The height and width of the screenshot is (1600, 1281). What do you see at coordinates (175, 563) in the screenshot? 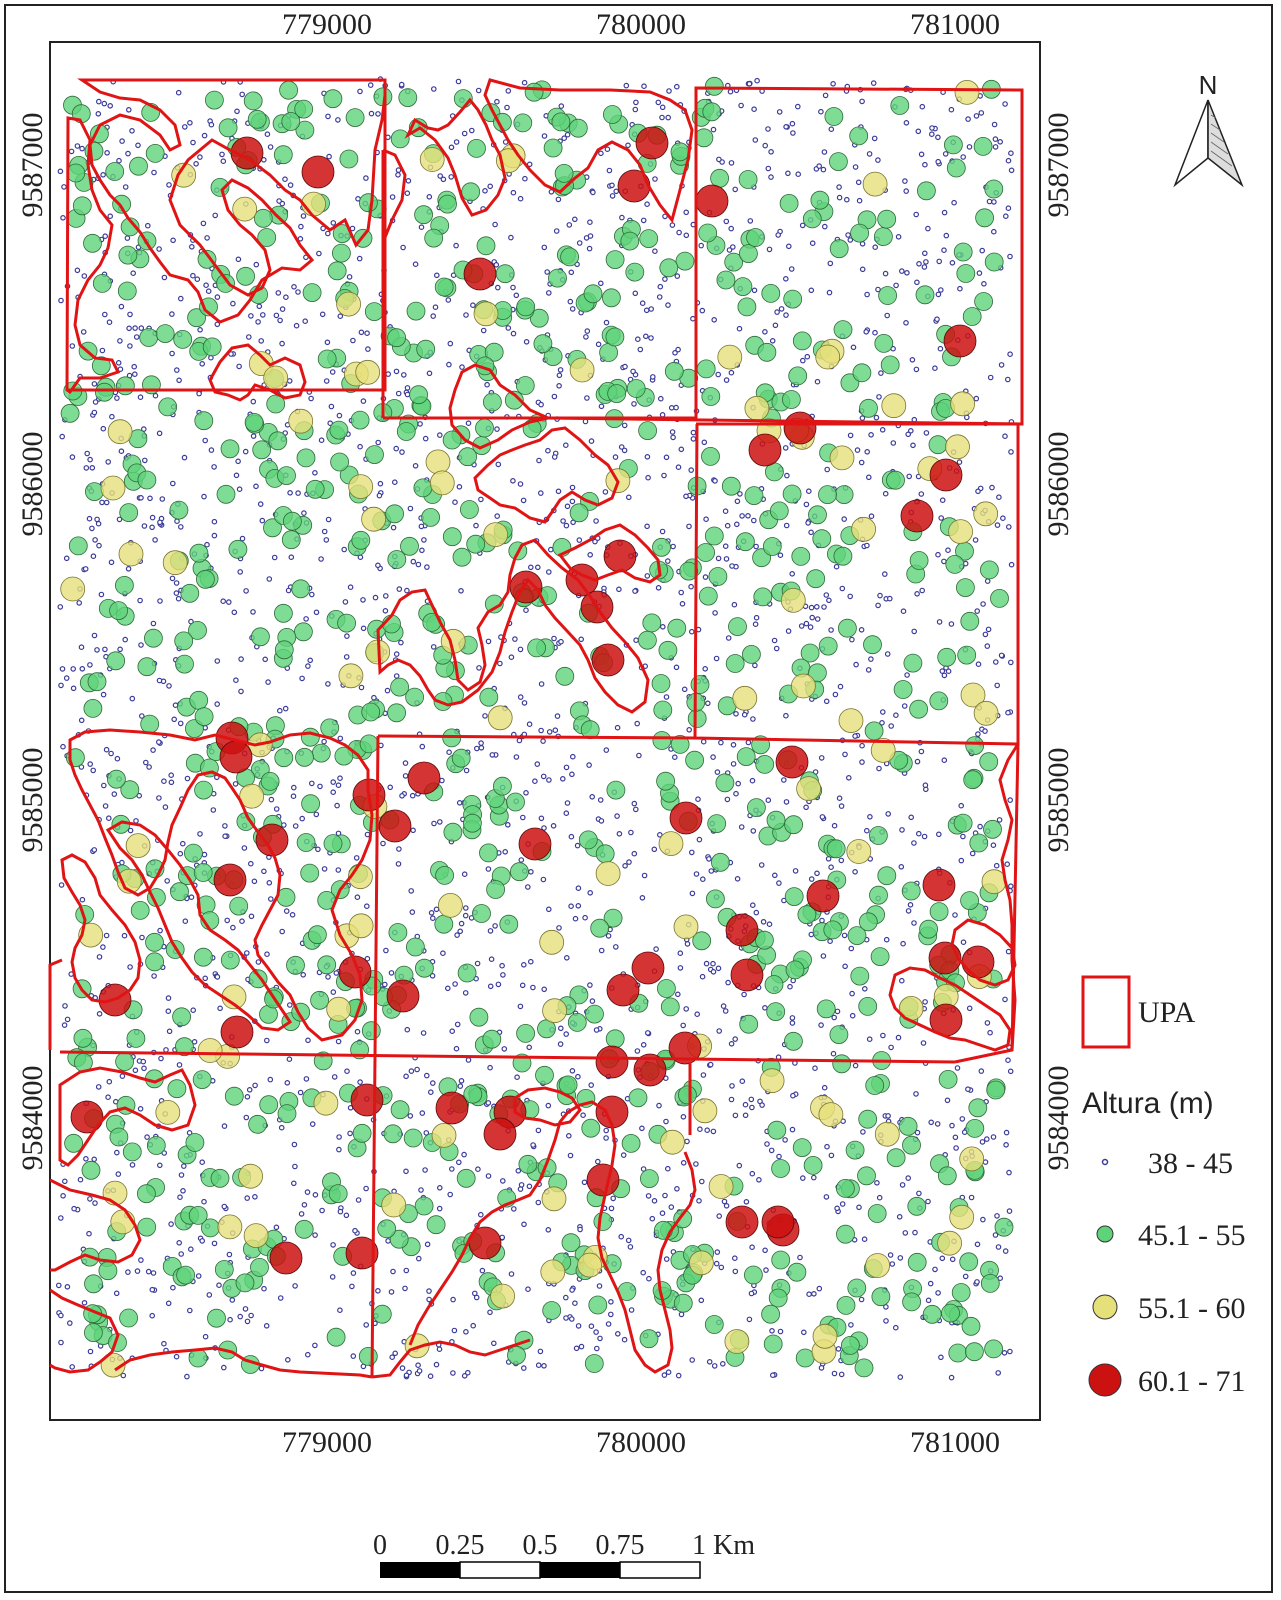
I see `tree-point-large` at bounding box center [175, 563].